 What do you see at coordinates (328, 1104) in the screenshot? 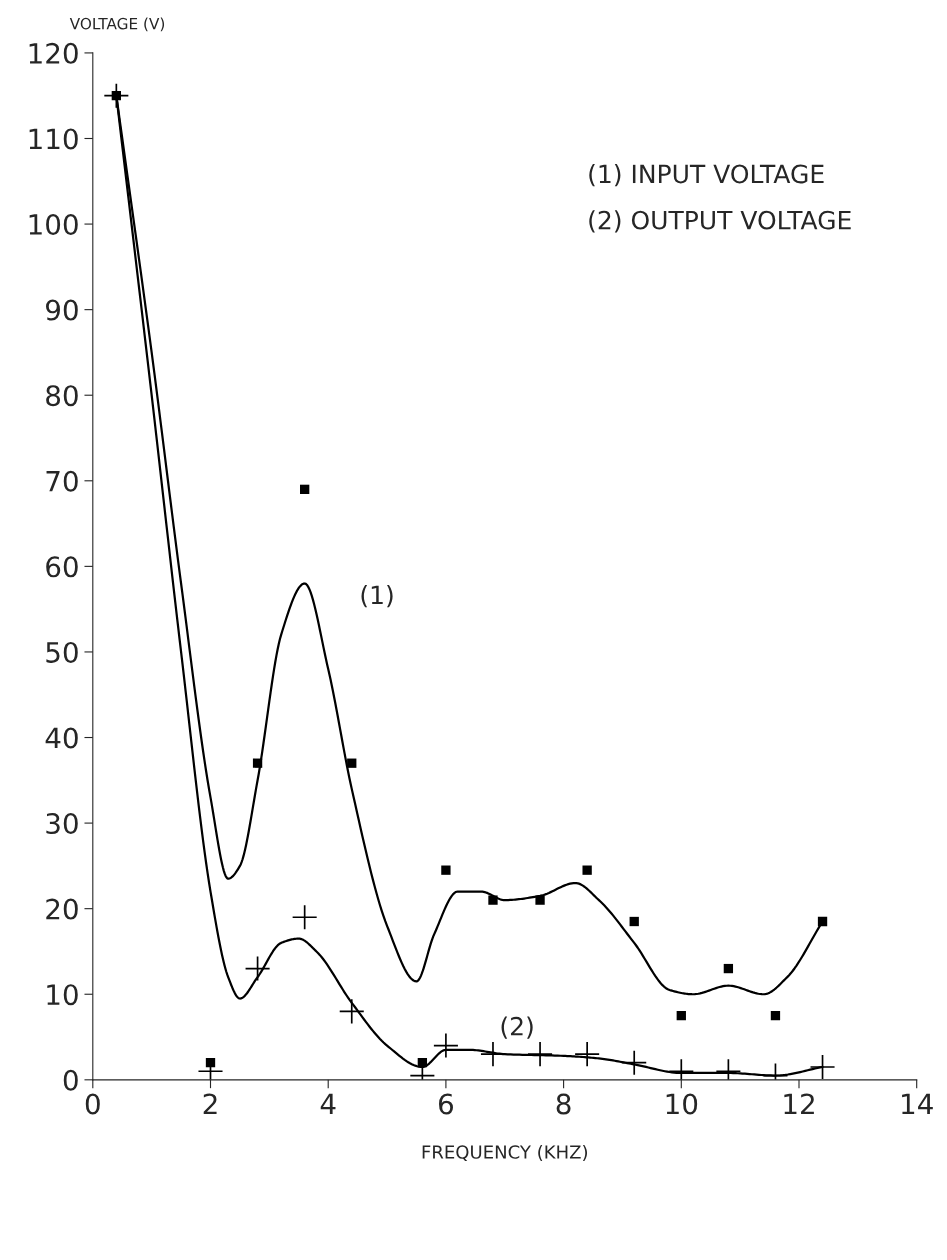
I see `x-tick-label: 4` at bounding box center [328, 1104].